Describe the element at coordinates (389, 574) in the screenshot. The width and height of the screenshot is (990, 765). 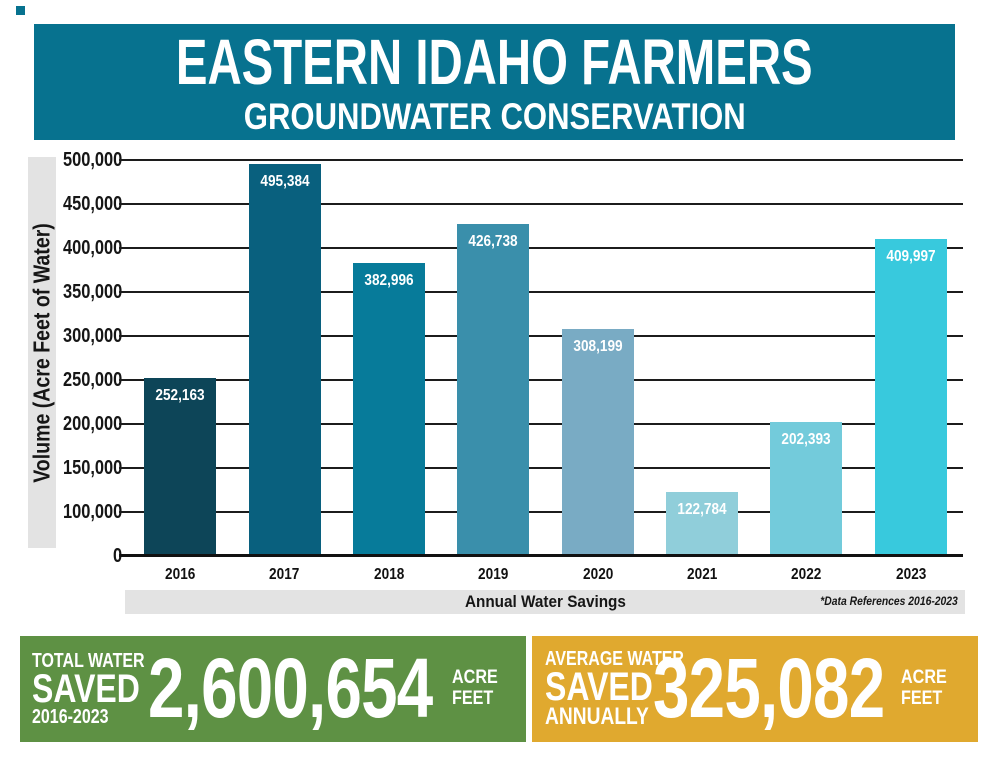
I see `x-tick-label-2018: 2018` at that location.